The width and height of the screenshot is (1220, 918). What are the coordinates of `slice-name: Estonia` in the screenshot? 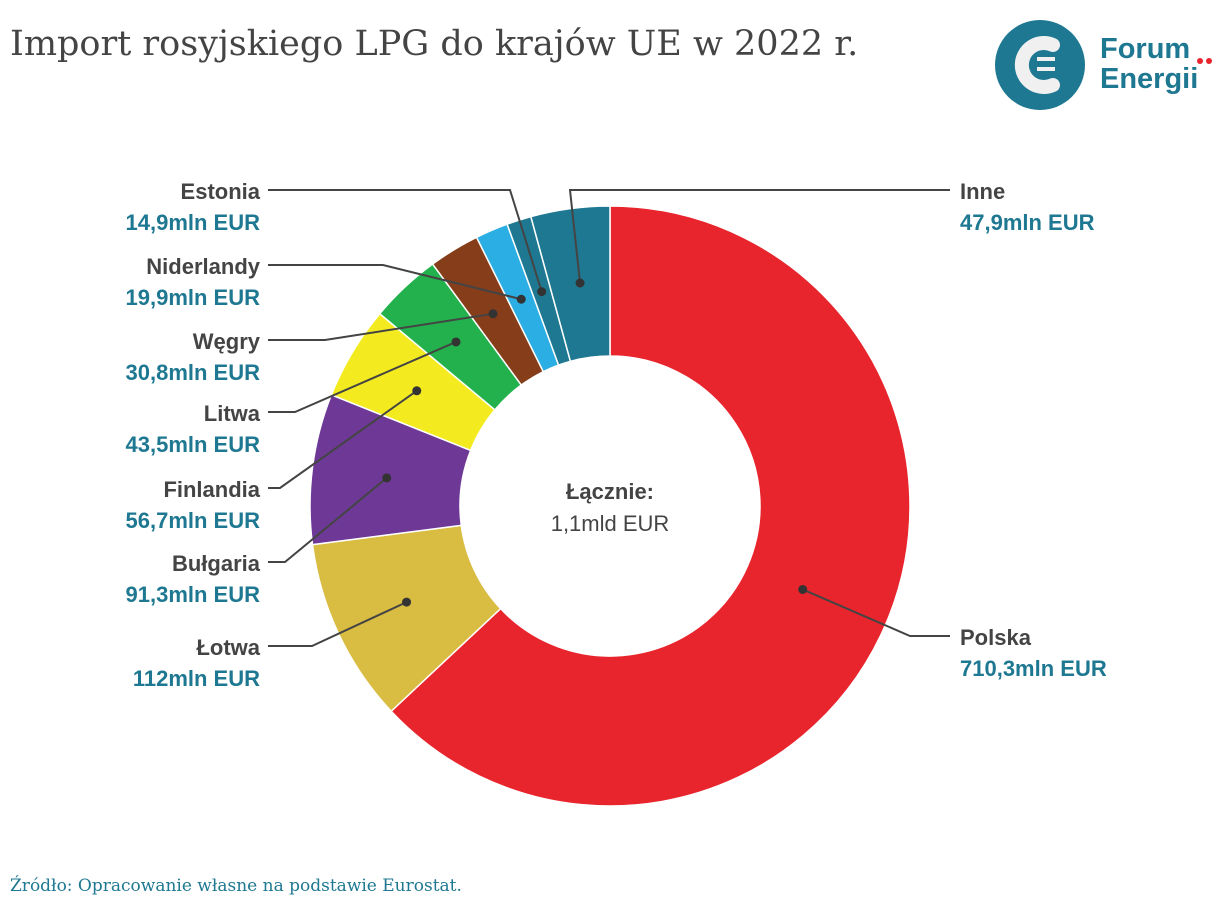 It's located at (220, 191).